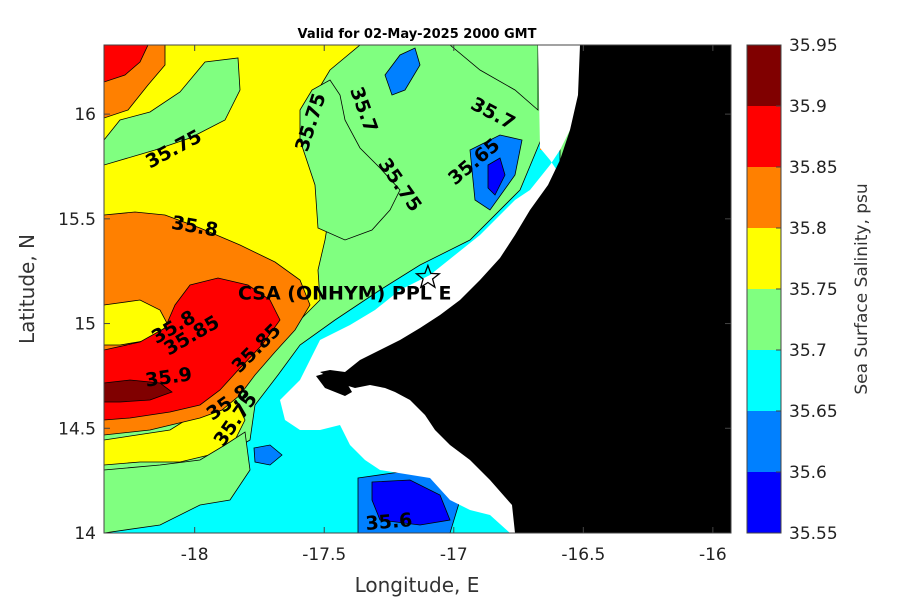 This screenshot has height=600, width=900. Describe the element at coordinates (449, 78) in the screenshot. I see `sss-band-35-70-east` at that location.